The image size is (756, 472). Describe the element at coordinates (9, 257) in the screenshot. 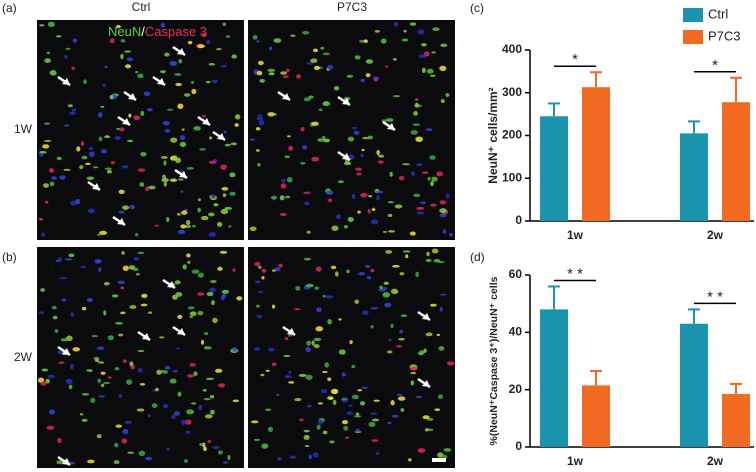

I see `panel-label: (b)` at that location.